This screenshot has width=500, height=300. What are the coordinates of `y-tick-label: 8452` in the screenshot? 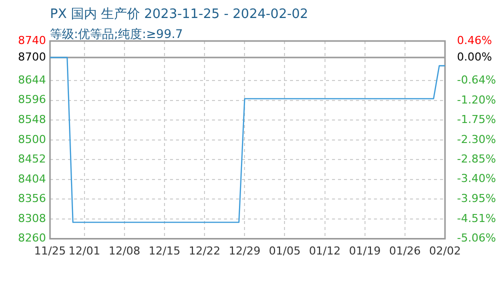 It's located at (32, 159).